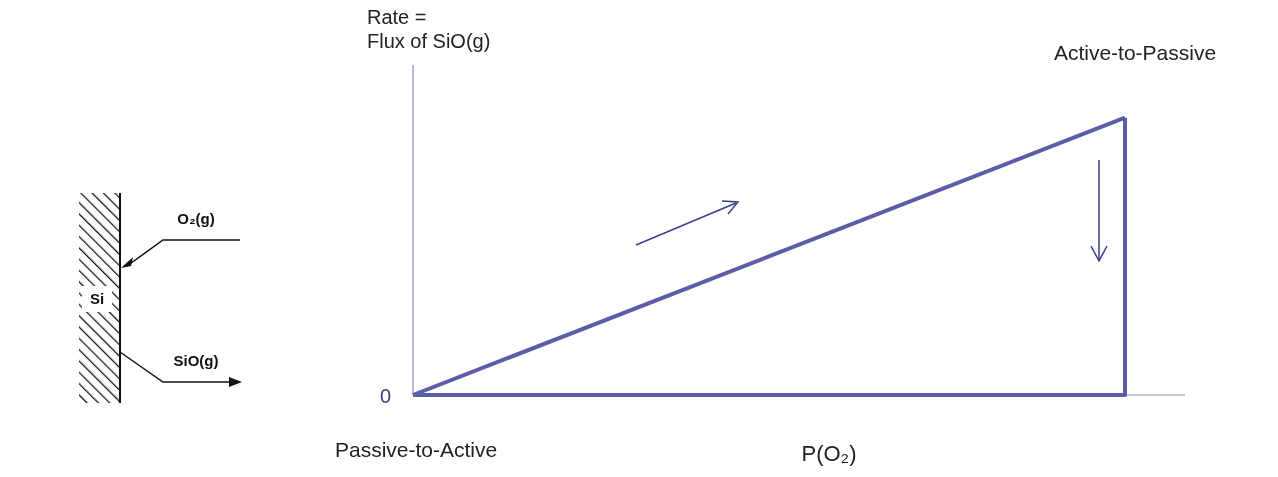 This screenshot has width=1278, height=477. I want to click on annotation: 0, so click(385, 396).